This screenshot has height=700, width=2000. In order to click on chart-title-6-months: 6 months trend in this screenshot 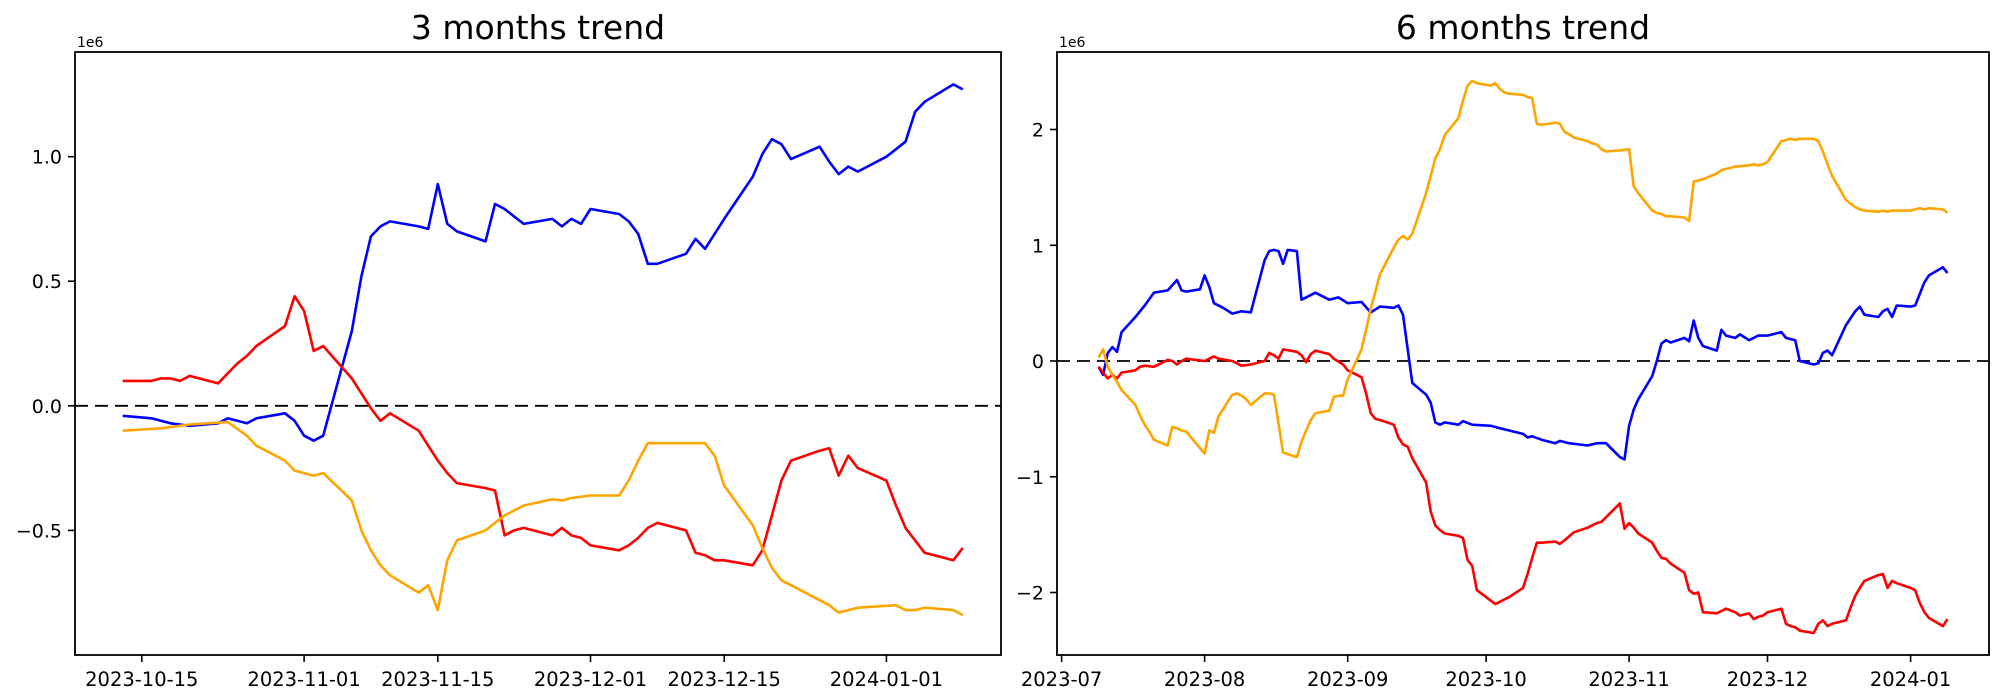, I will do `click(1523, 27)`.